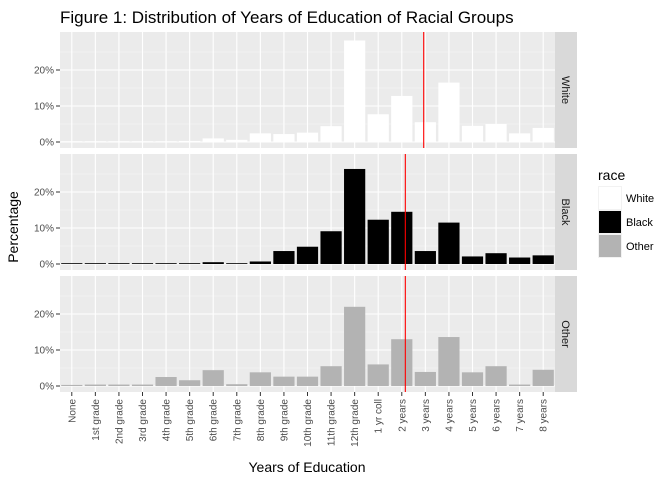 This screenshot has width=672, height=480. What do you see at coordinates (520, 385) in the screenshot?
I see `bar-other-7-years` at bounding box center [520, 385].